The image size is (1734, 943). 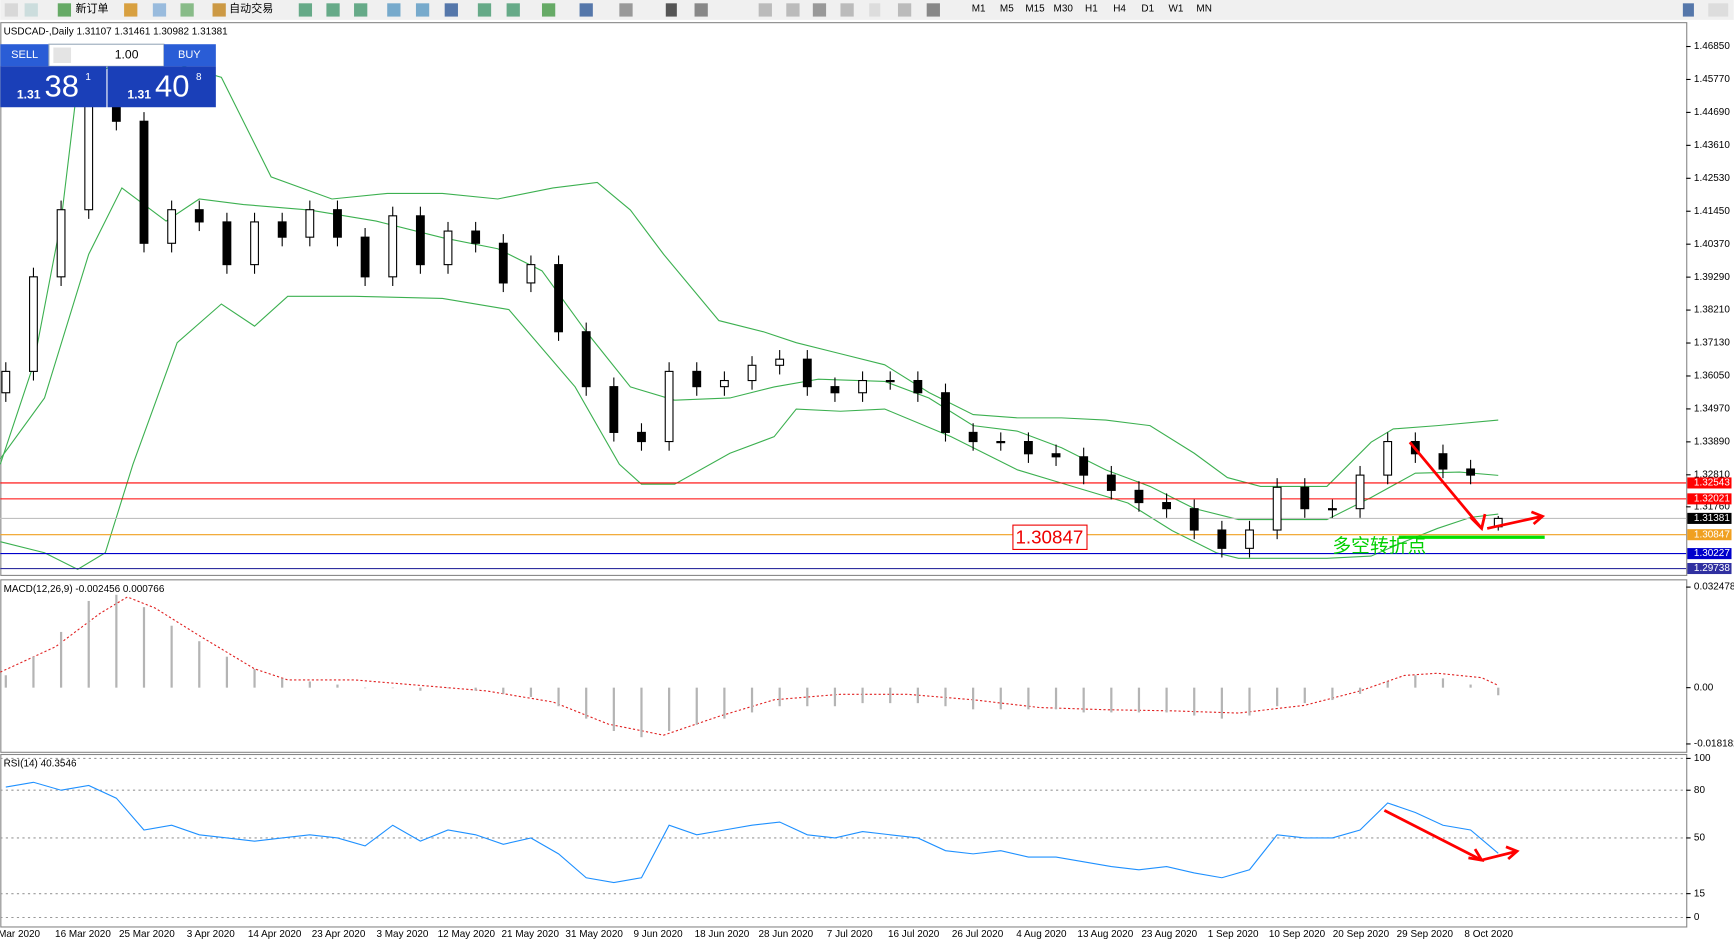 I want to click on y-tick-label: 1.44690, so click(x=1712, y=112).